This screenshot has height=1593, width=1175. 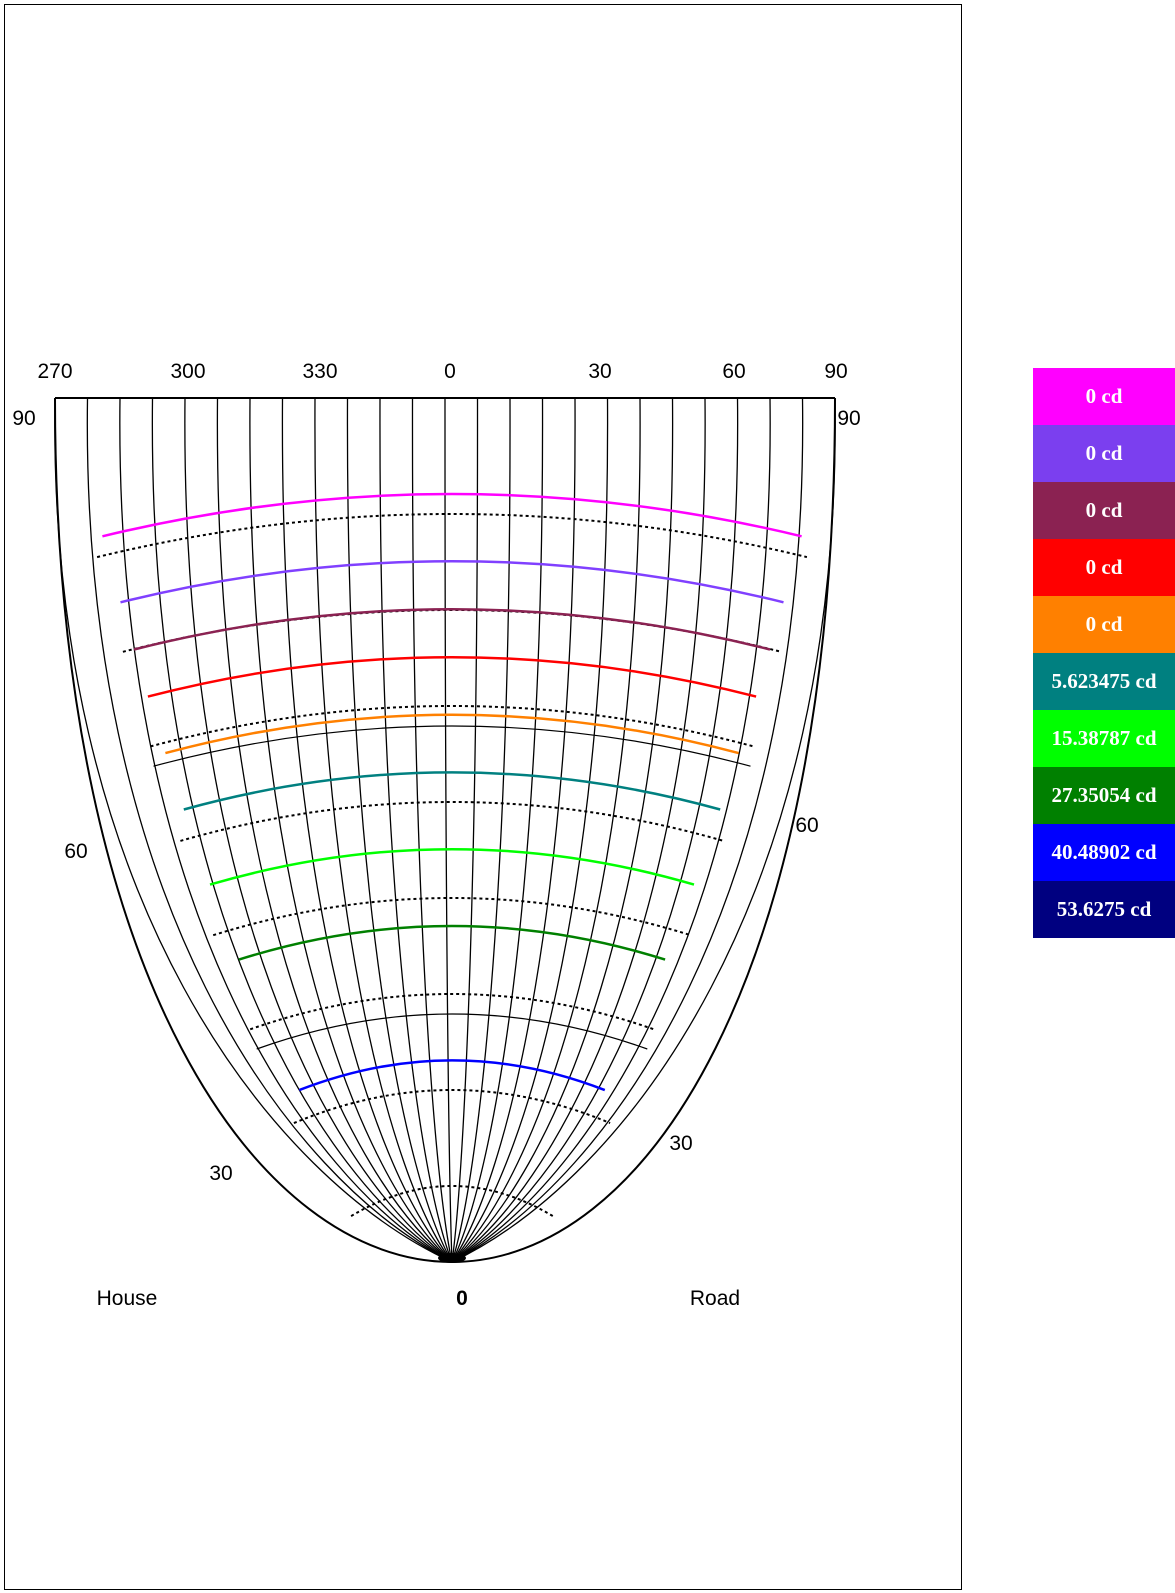 What do you see at coordinates (462, 1298) in the screenshot?
I see `angle-label-bottom: 0` at bounding box center [462, 1298].